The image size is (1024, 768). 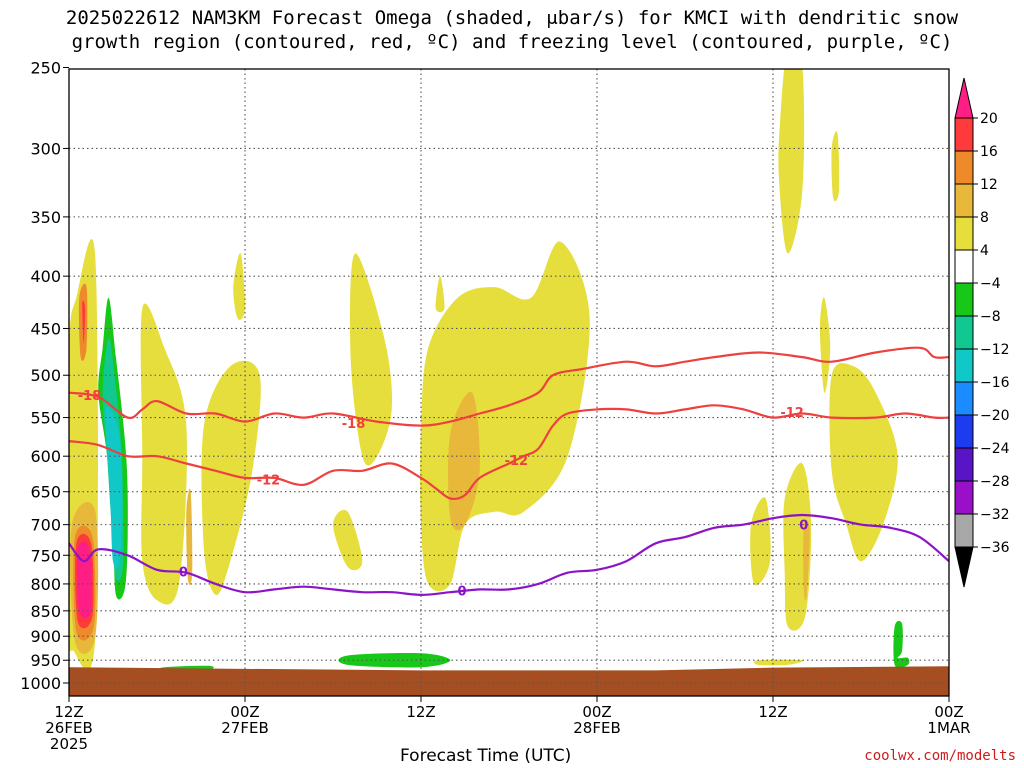 I want to click on contour-label-0: -18, so click(x=90, y=396).